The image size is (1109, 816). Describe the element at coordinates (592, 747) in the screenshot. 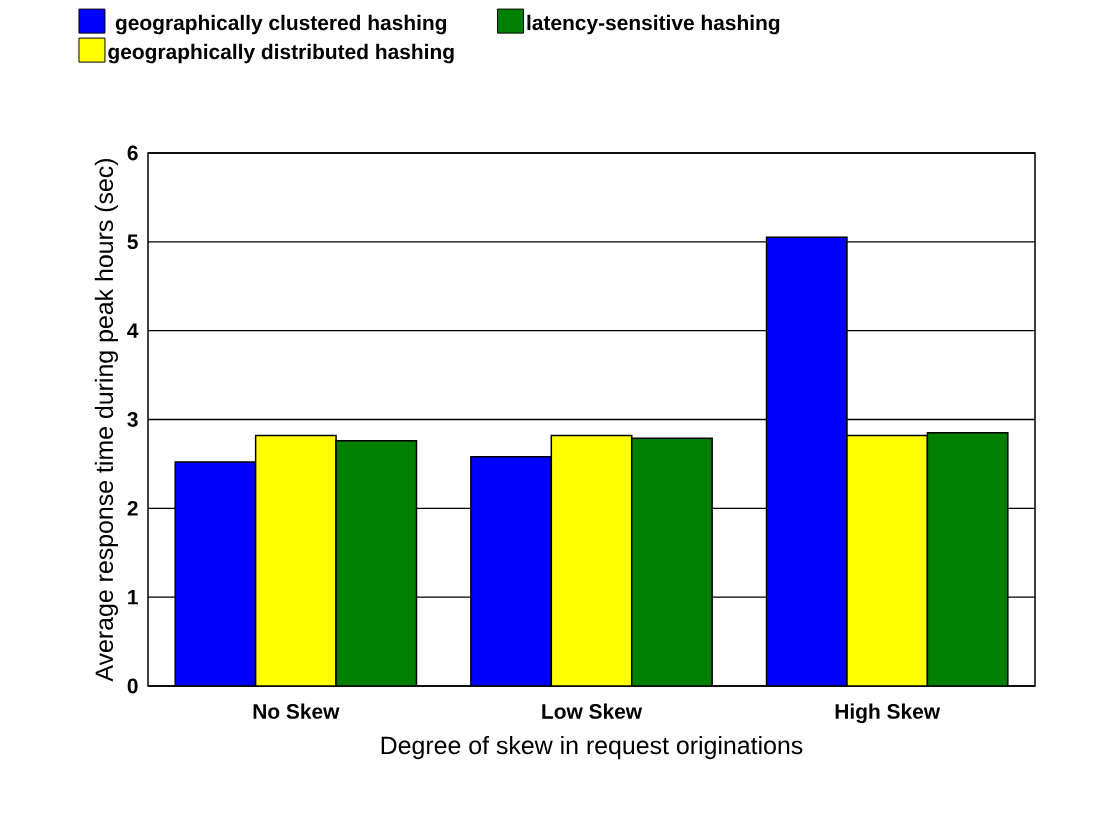

I see `x-axis-title: Degree of skew in request originations` at that location.